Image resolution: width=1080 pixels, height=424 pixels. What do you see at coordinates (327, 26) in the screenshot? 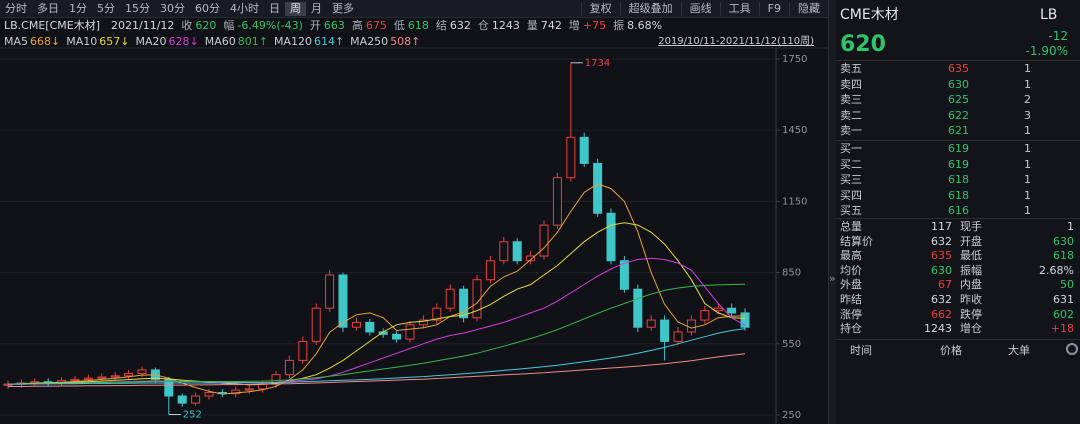
I see `quote-item: 开 663` at bounding box center [327, 26].